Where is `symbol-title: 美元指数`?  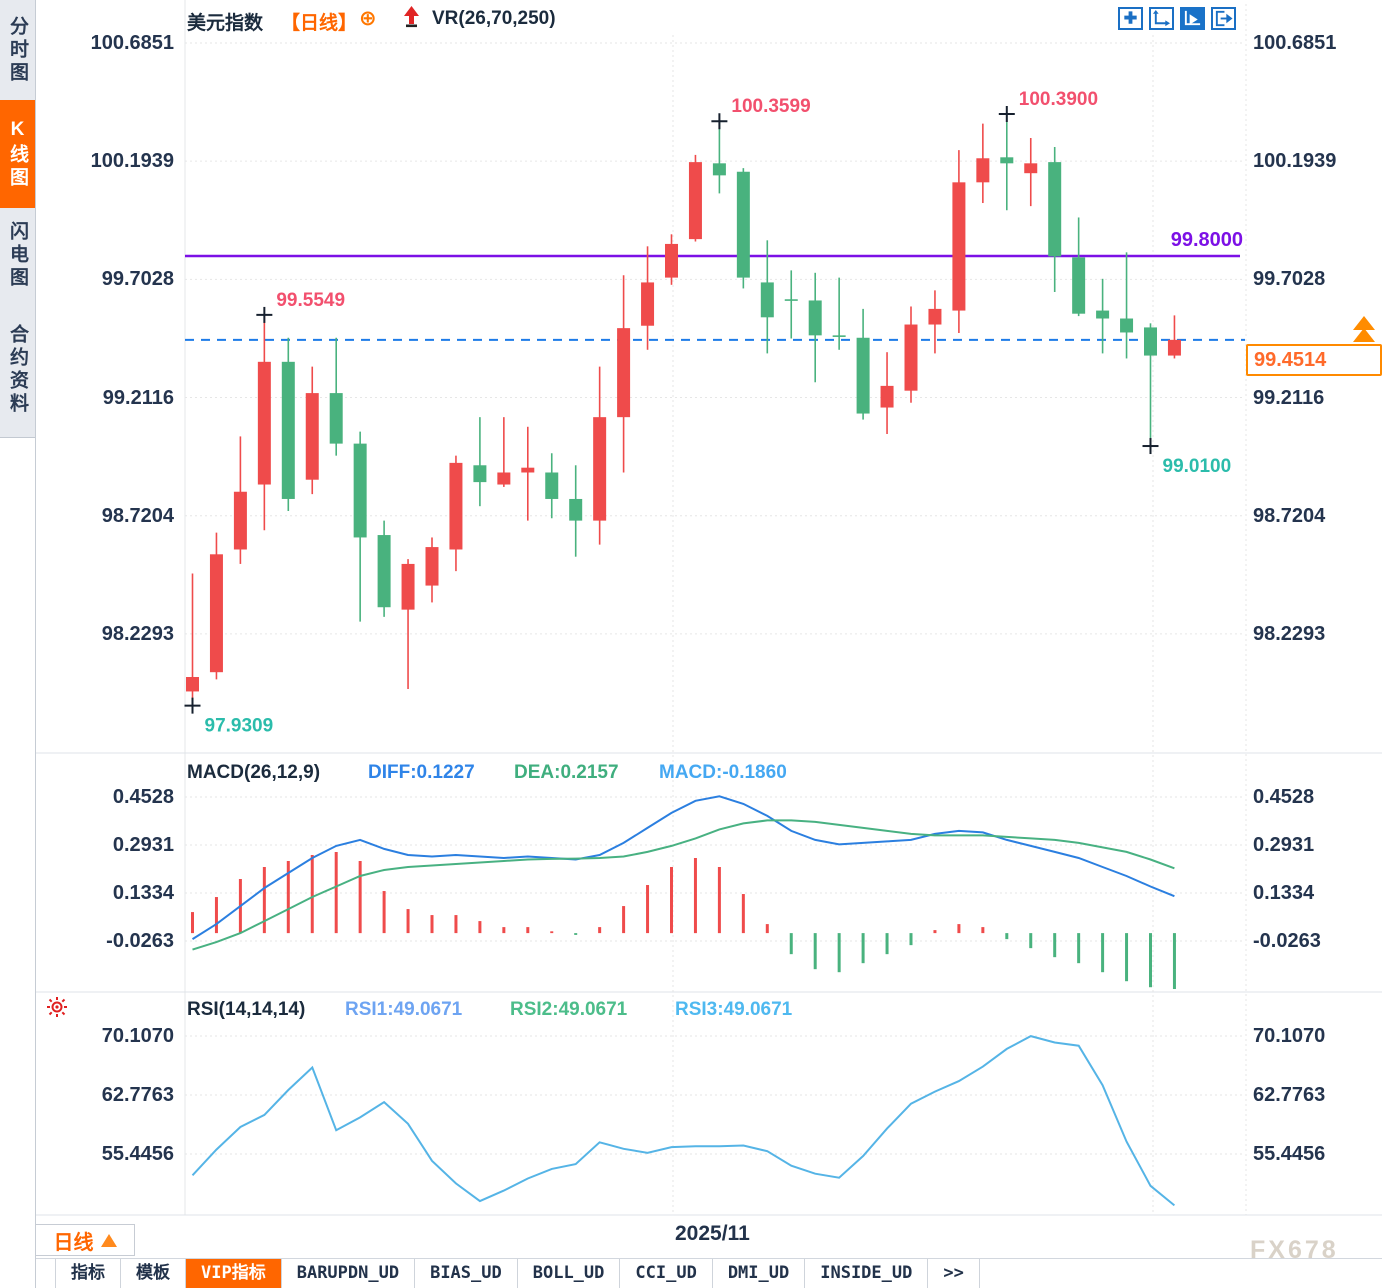
symbol-title: 美元指数 is located at coordinates (225, 23).